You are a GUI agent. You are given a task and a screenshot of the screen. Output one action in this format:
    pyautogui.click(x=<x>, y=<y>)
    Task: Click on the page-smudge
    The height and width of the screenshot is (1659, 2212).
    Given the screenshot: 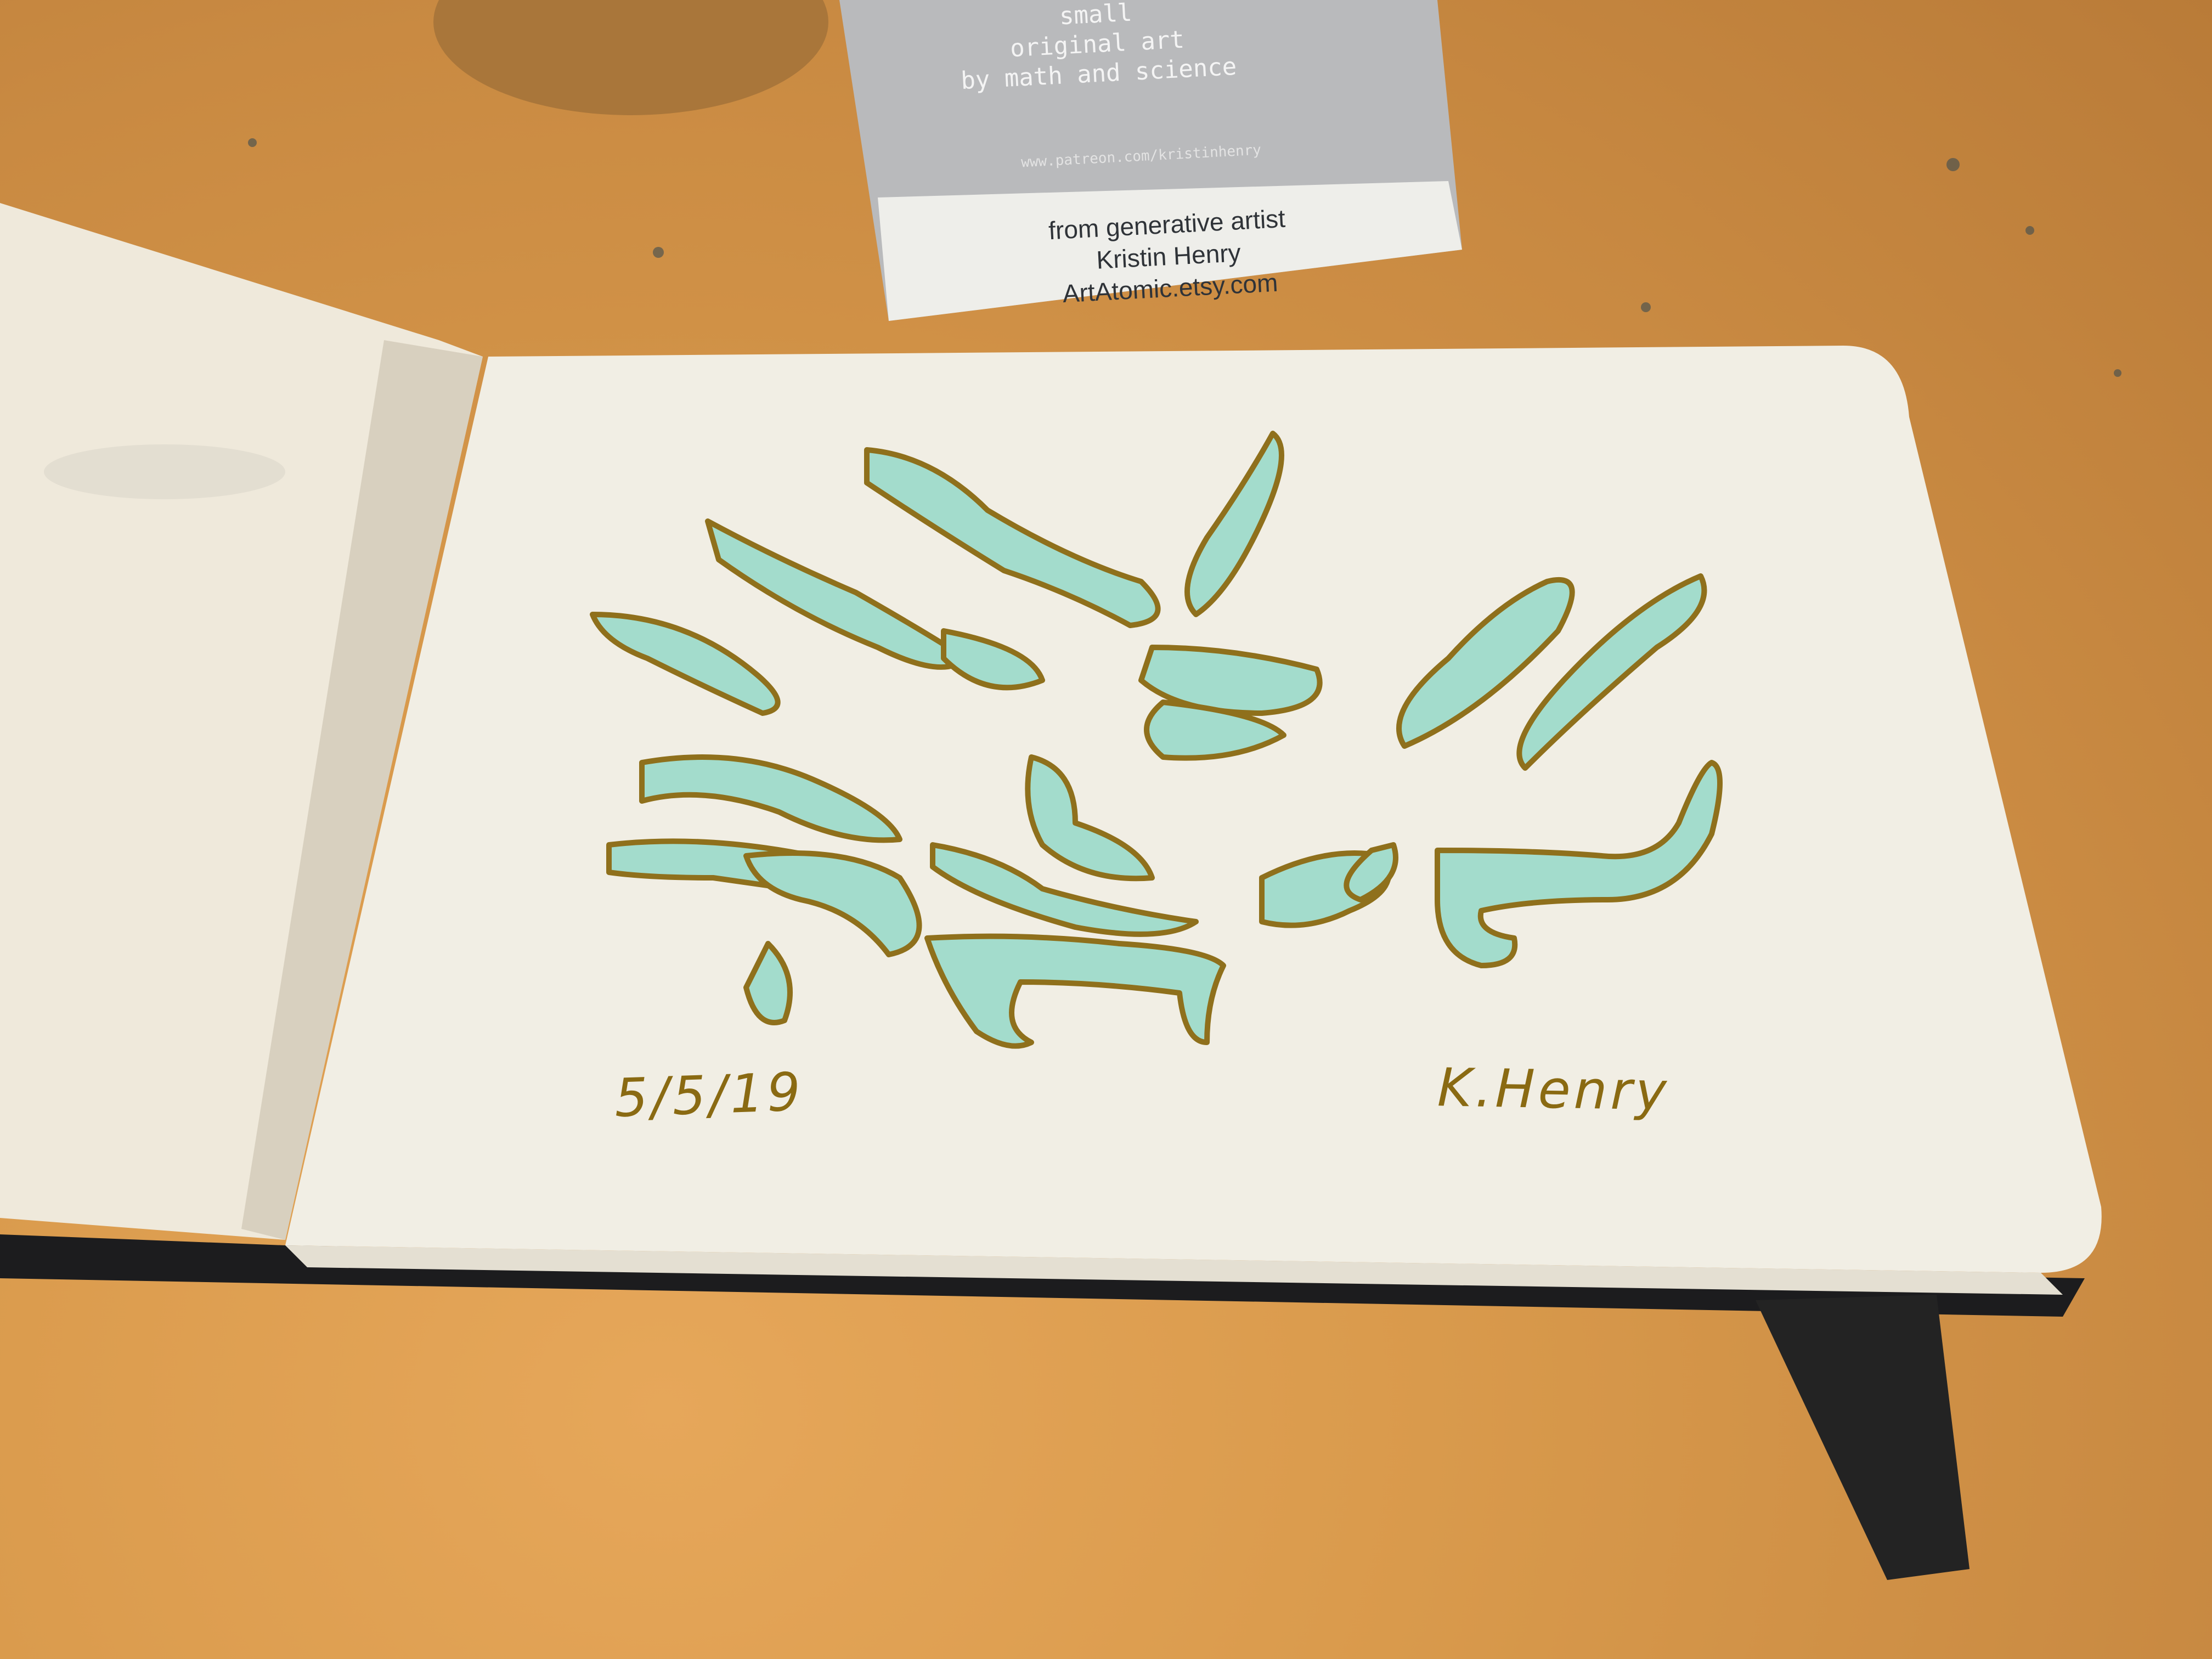 What is the action you would take?
    pyautogui.click(x=164, y=472)
    